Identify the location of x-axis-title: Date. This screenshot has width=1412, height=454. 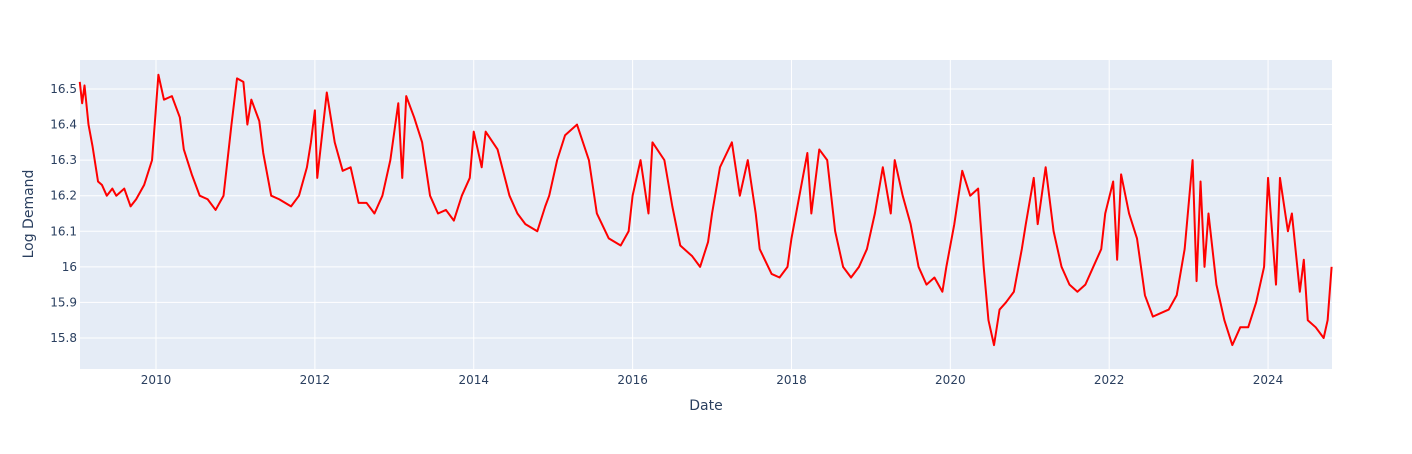
(705, 406).